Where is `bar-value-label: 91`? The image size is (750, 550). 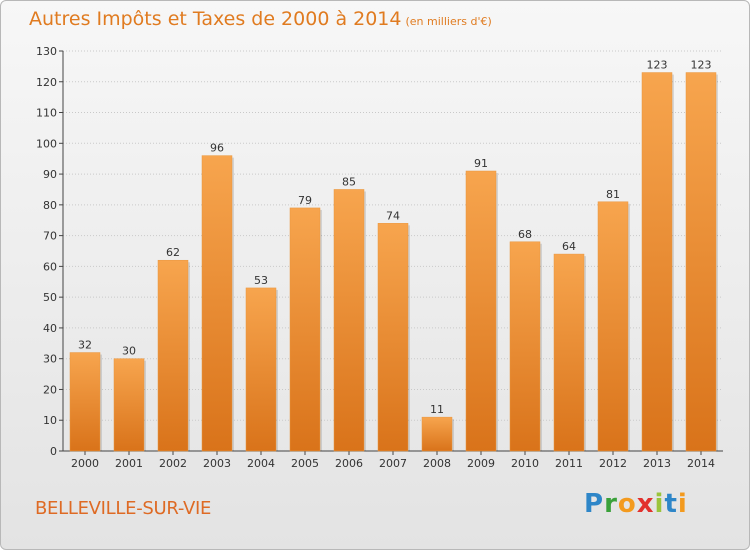 bar-value-label: 91 is located at coordinates (481, 163).